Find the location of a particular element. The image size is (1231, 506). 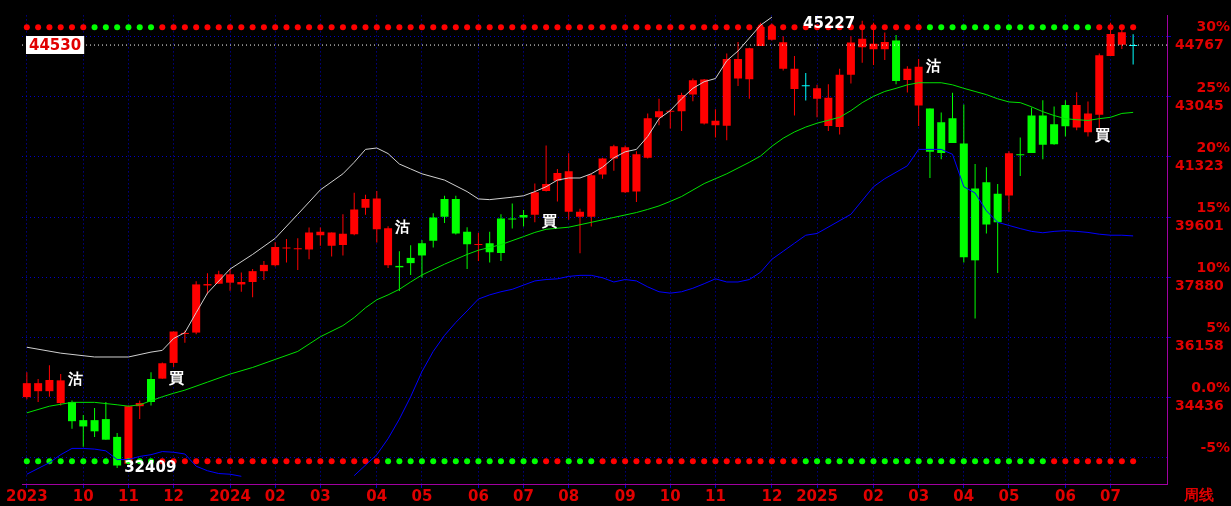

y2-tick-label: 10% is located at coordinates (1213, 266).